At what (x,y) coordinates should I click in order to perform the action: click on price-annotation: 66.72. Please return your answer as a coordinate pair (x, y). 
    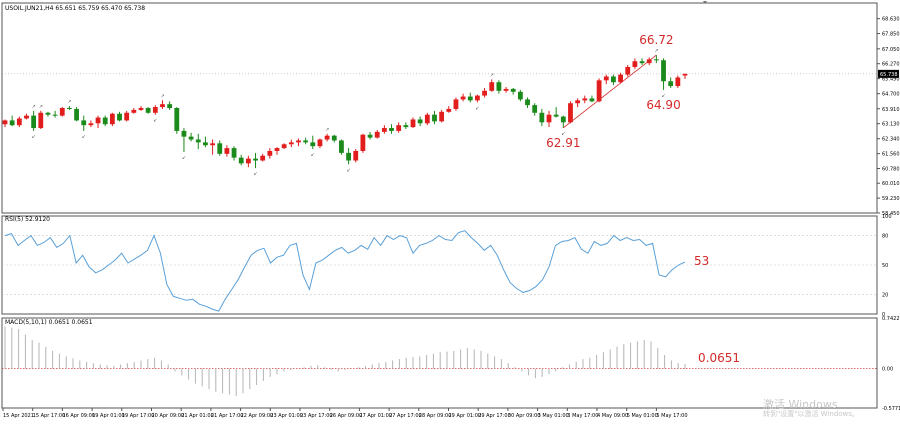
    Looking at the image, I should click on (656, 40).